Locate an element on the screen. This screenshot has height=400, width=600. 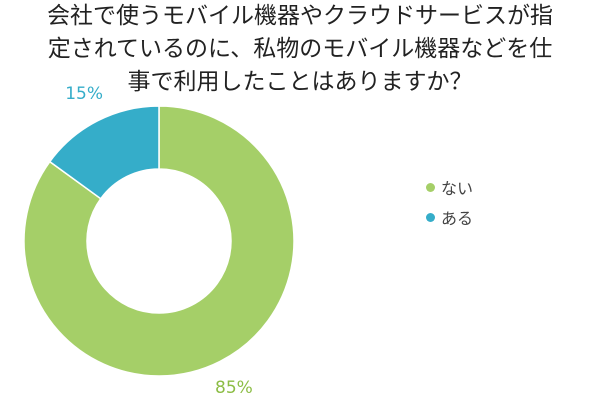
legend: ない ある is located at coordinates (449, 202).